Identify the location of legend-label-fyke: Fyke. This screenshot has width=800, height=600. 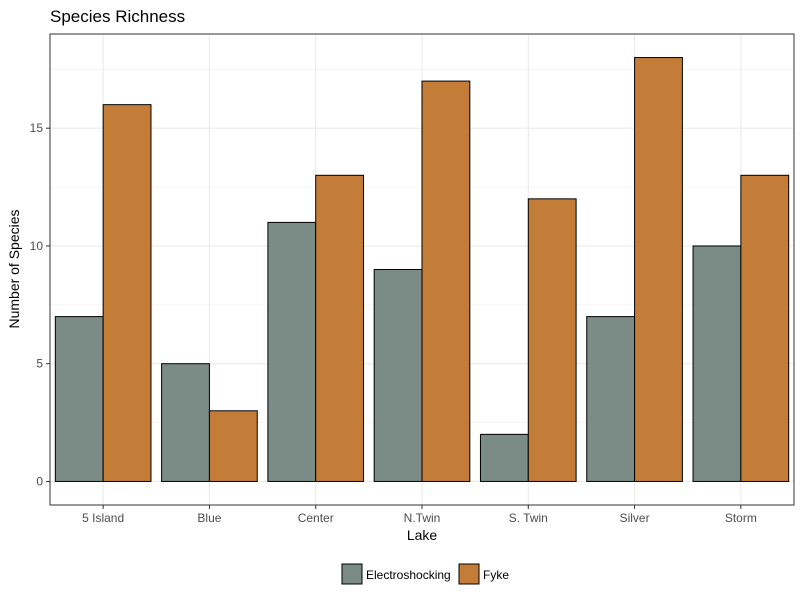
(496, 575).